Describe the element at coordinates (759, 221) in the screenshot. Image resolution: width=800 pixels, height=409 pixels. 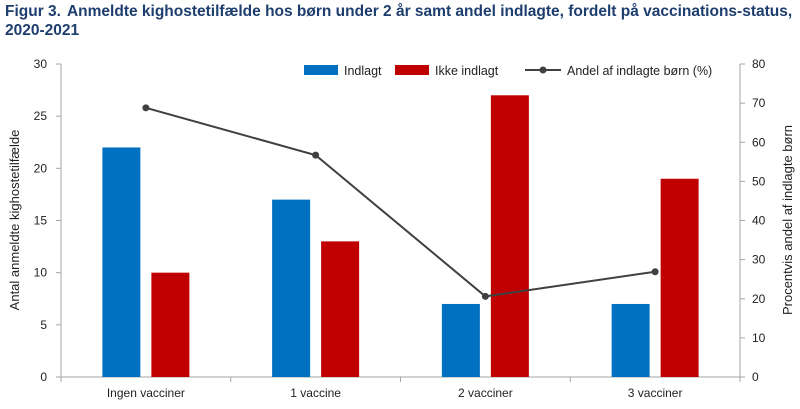
I see `y2-tick-label: 40` at that location.